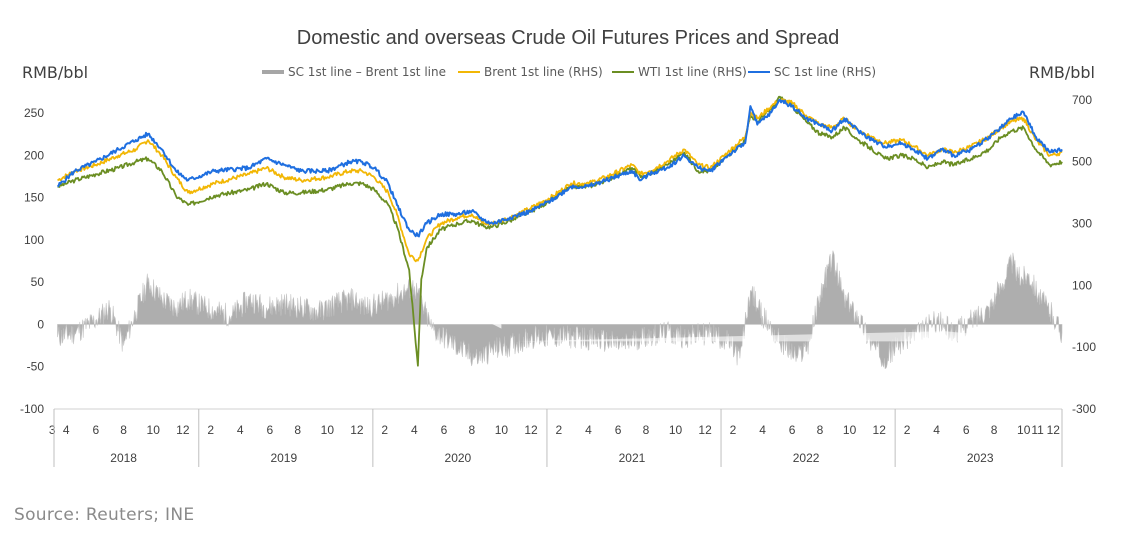 The width and height of the screenshot is (1123, 538). Describe the element at coordinates (34, 240) in the screenshot. I see `y-left-tick-label: 100` at that location.